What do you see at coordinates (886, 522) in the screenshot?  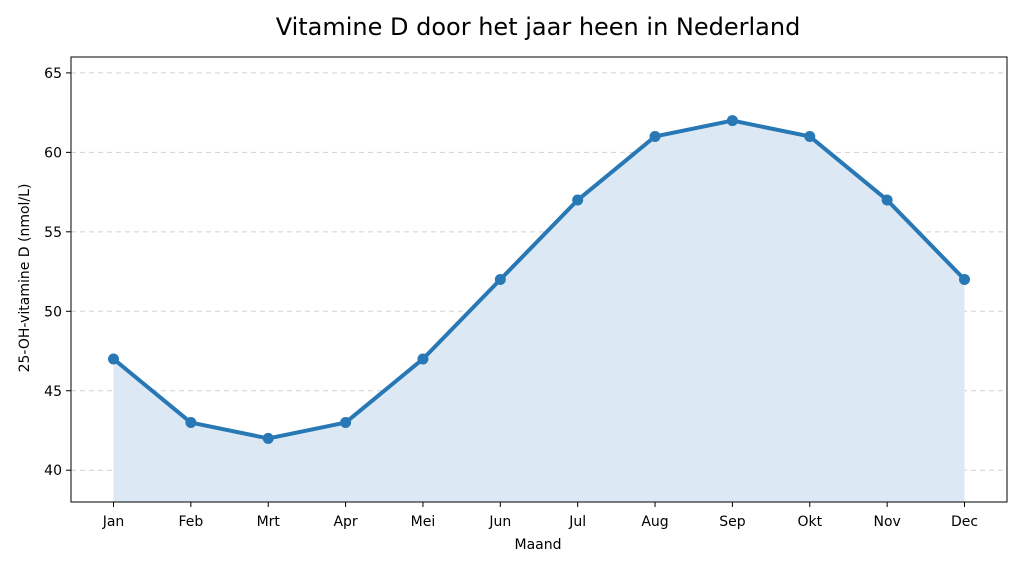 I see `x-tick-label: Nov` at bounding box center [886, 522].